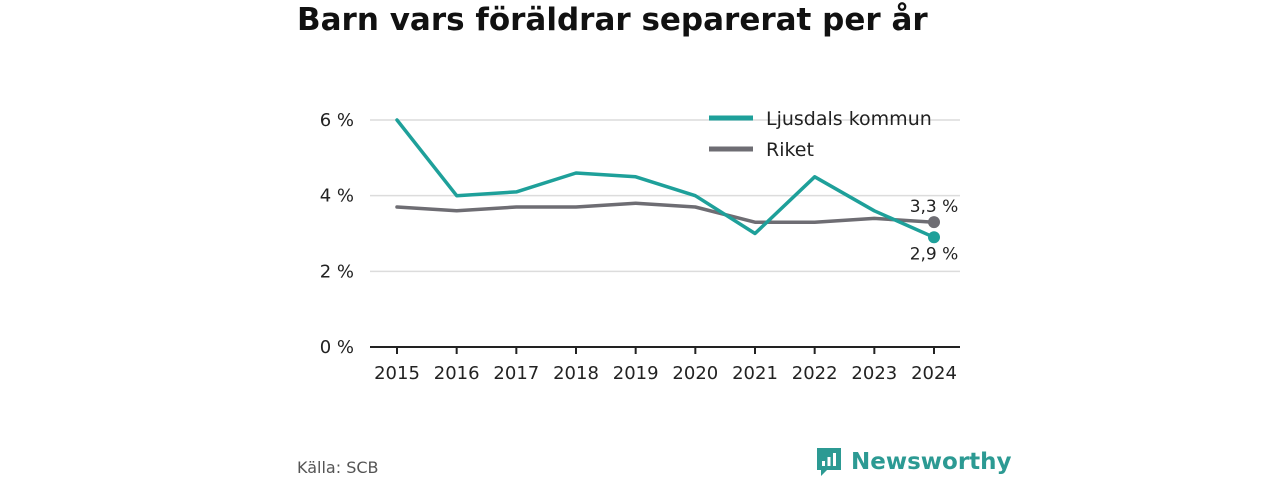 The image size is (1280, 480). I want to click on brand-name: Newsworthy, so click(931, 462).